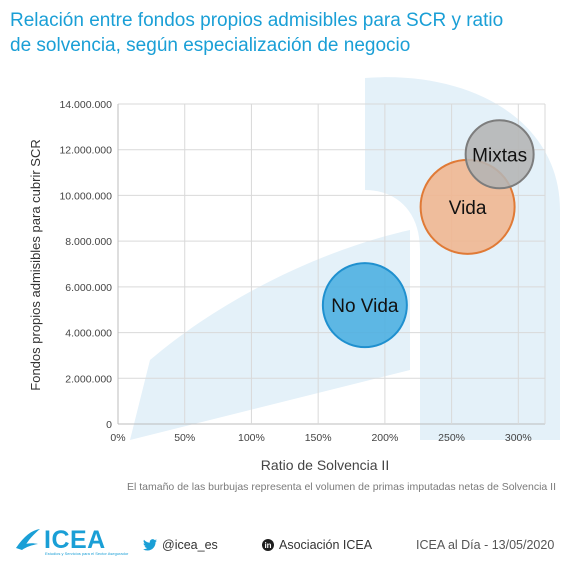 The width and height of the screenshot is (567, 567). Describe the element at coordinates (75, 540) in the screenshot. I see `logo-text: ICEA` at that location.